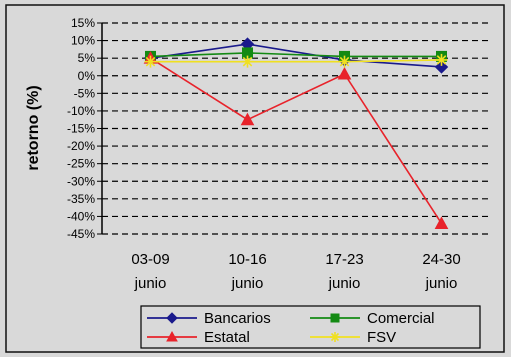  What do you see at coordinates (344, 259) in the screenshot?
I see `x-tick-label: 17-23` at bounding box center [344, 259].